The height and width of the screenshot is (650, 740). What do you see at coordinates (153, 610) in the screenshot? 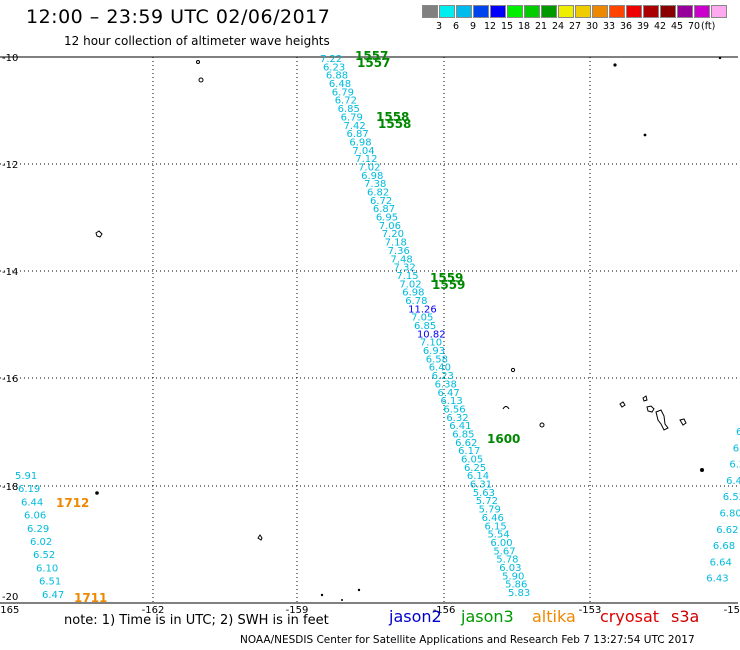
I see `lon-tick-label: -162` at bounding box center [153, 610].